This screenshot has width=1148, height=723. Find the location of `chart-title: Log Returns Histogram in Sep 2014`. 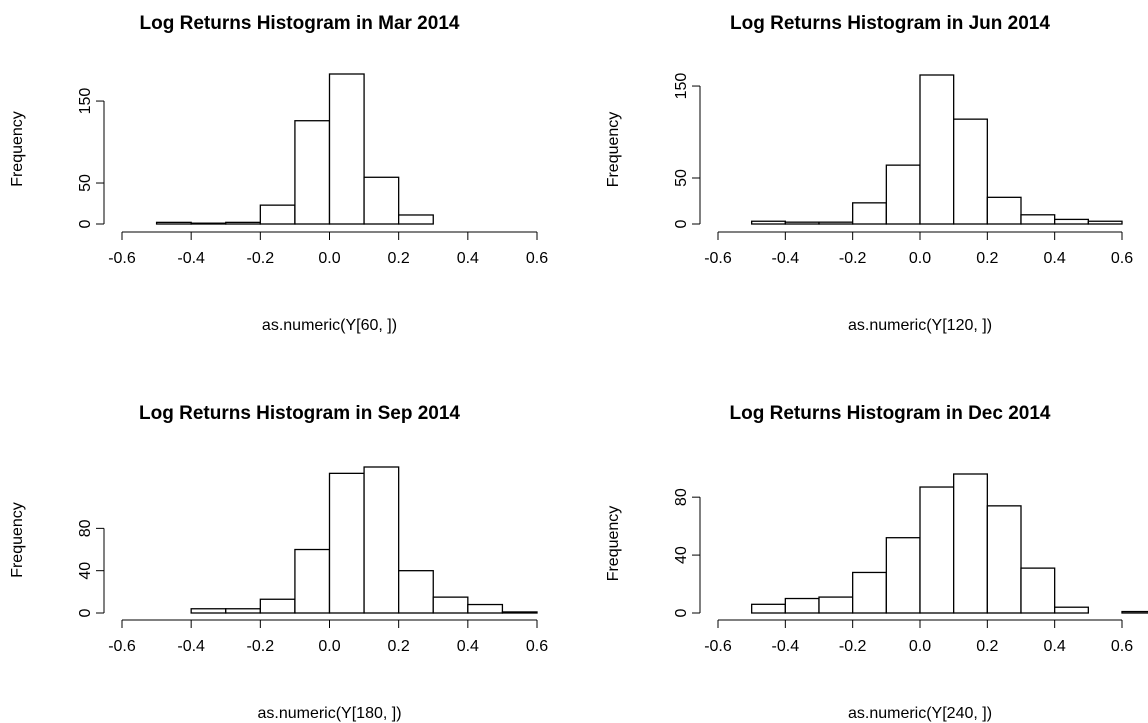

chart-title: Log Returns Histogram in Sep 2014 is located at coordinates (299, 413).